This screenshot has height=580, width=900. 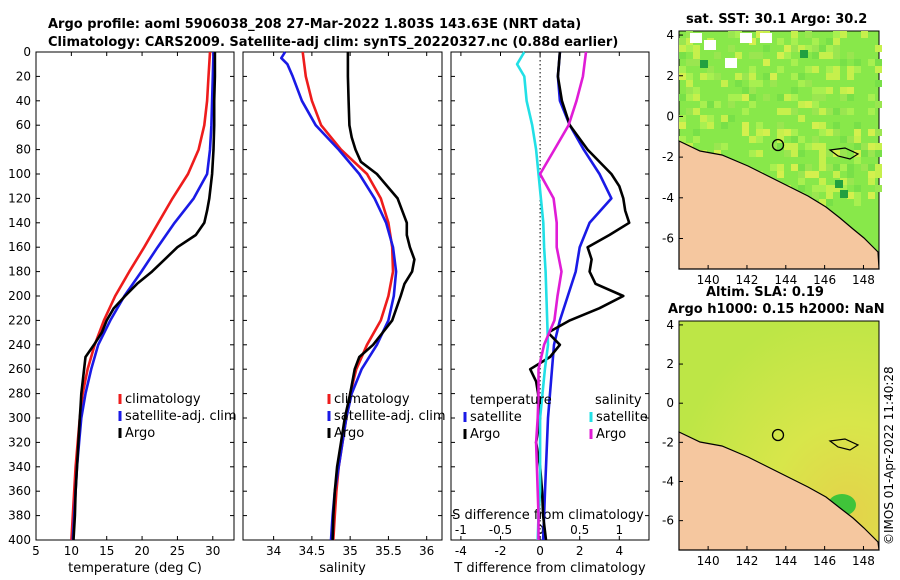 What do you see at coordinates (549, 568) in the screenshot?
I see `x-axis-label: T difference from climatology` at bounding box center [549, 568].